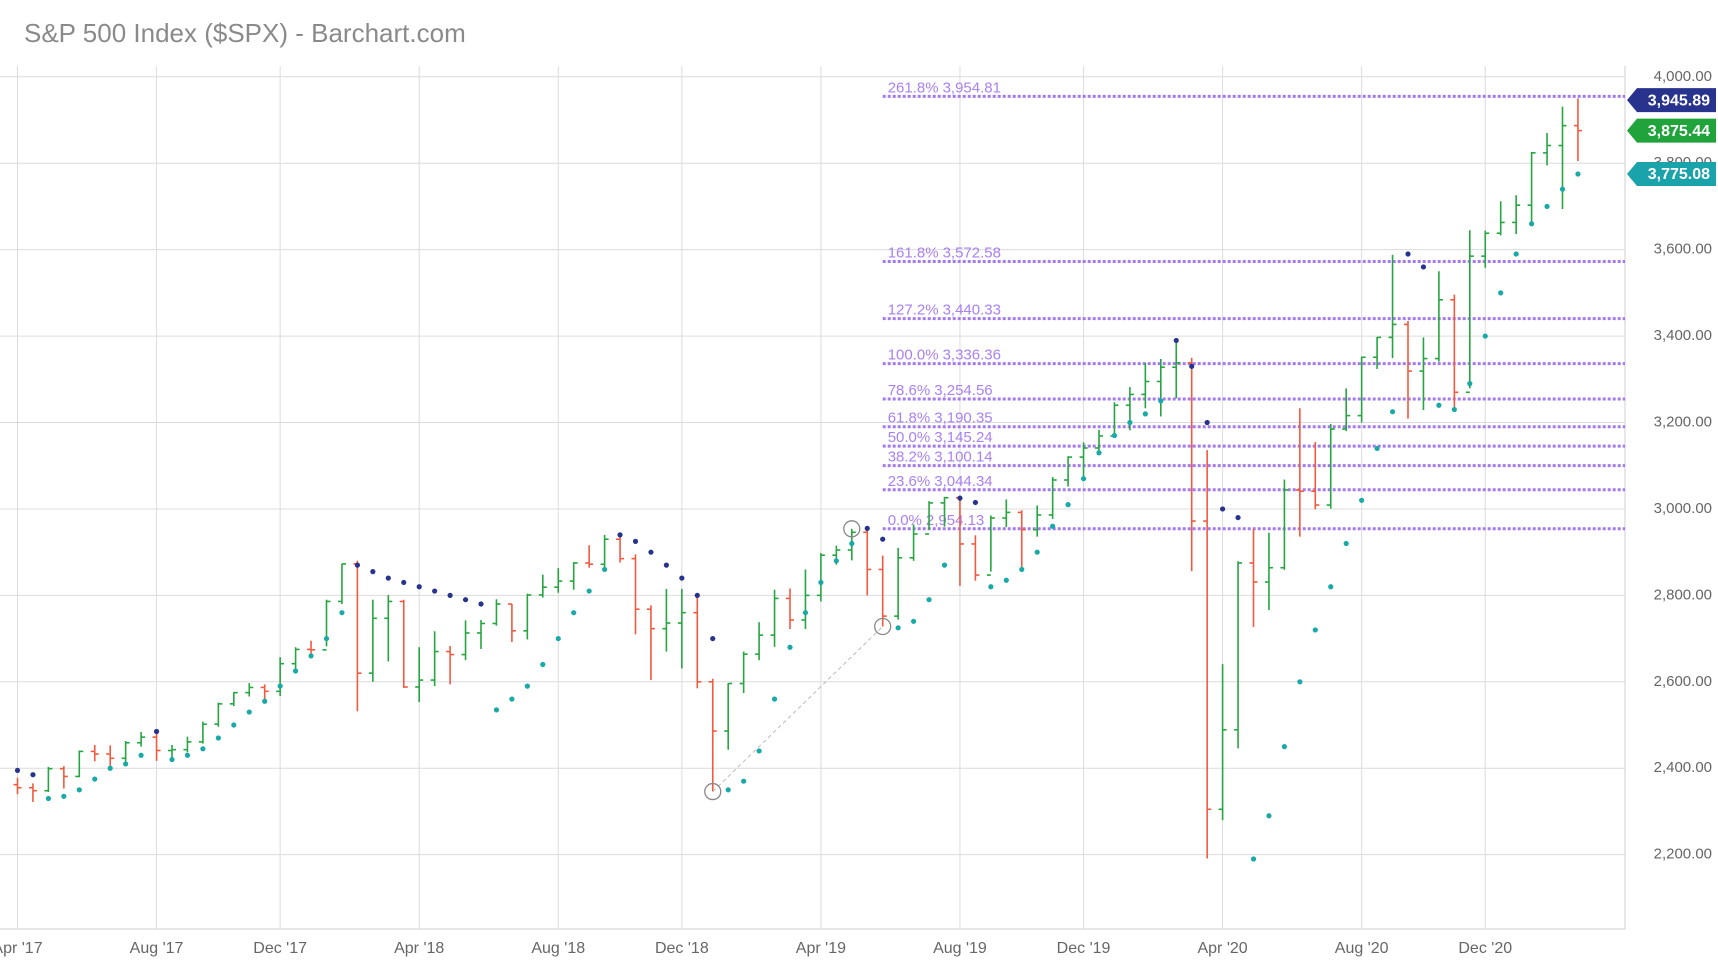 The height and width of the screenshot is (967, 1718). I want to click on fib-anchor-link, so click(798, 709).